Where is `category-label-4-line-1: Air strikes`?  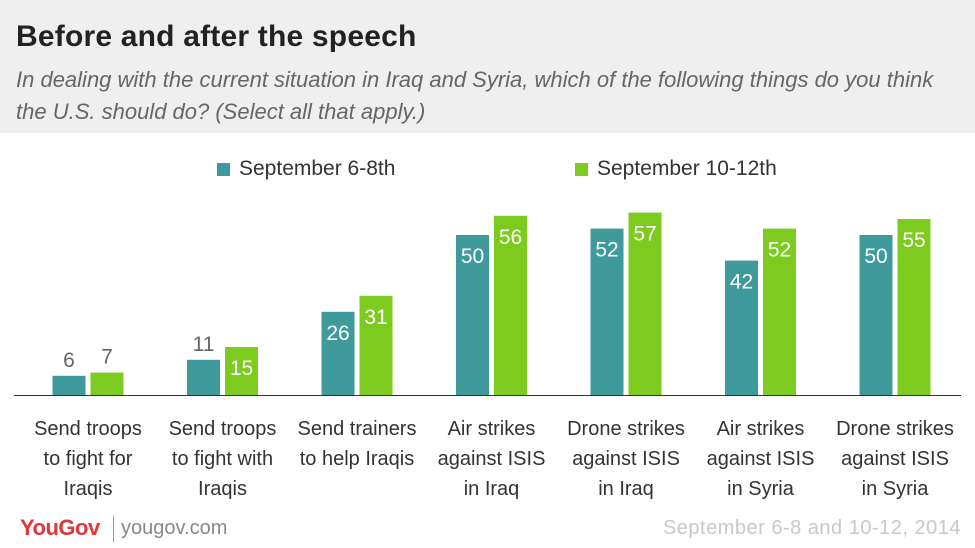
category-label-4-line-1: Air strikes is located at coordinates (492, 429).